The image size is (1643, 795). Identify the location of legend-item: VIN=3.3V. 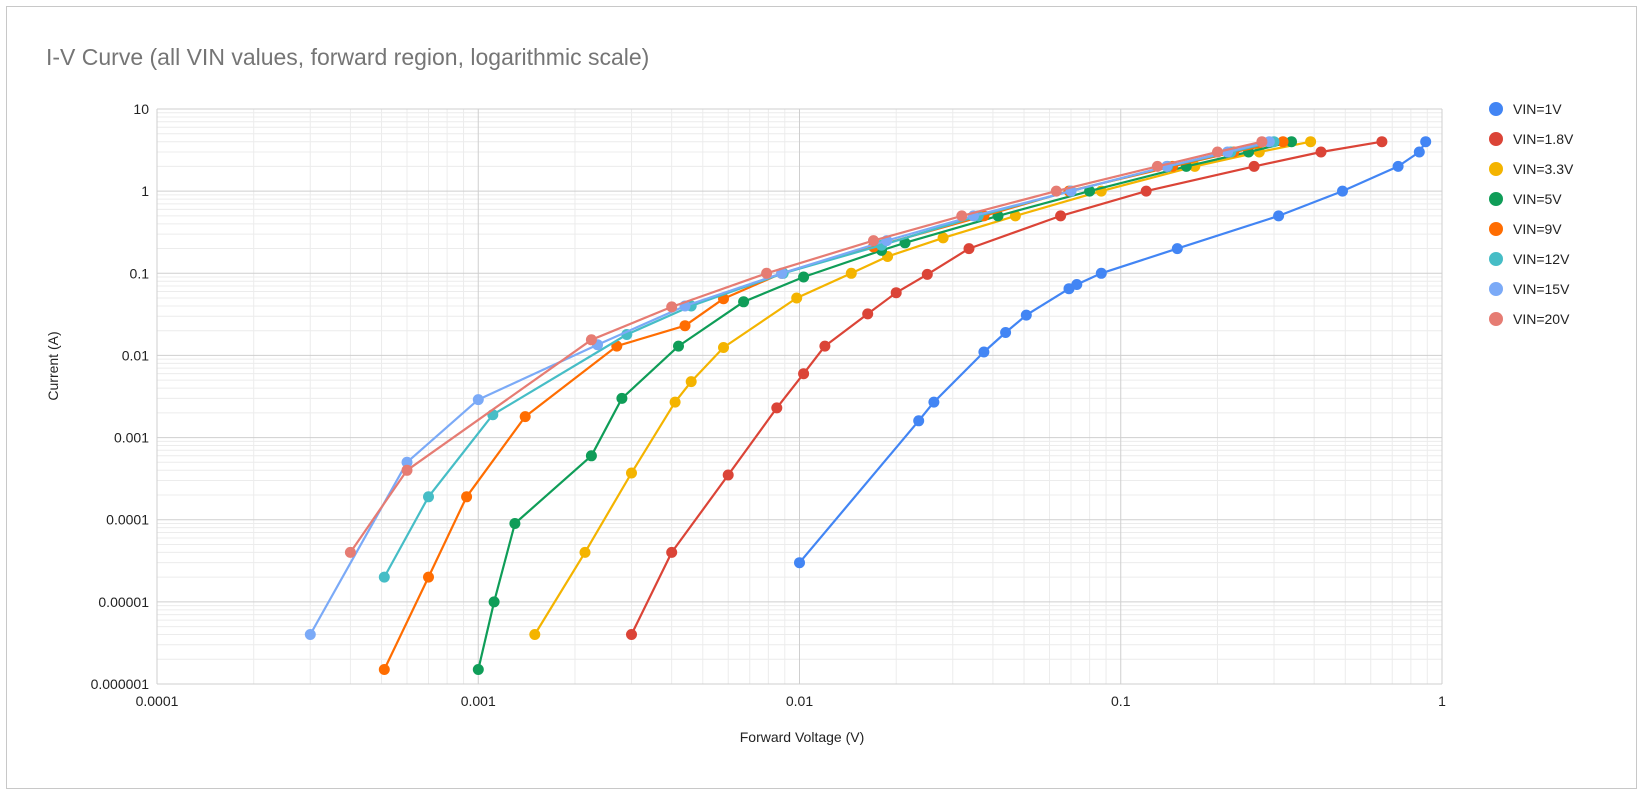
(1531, 169).